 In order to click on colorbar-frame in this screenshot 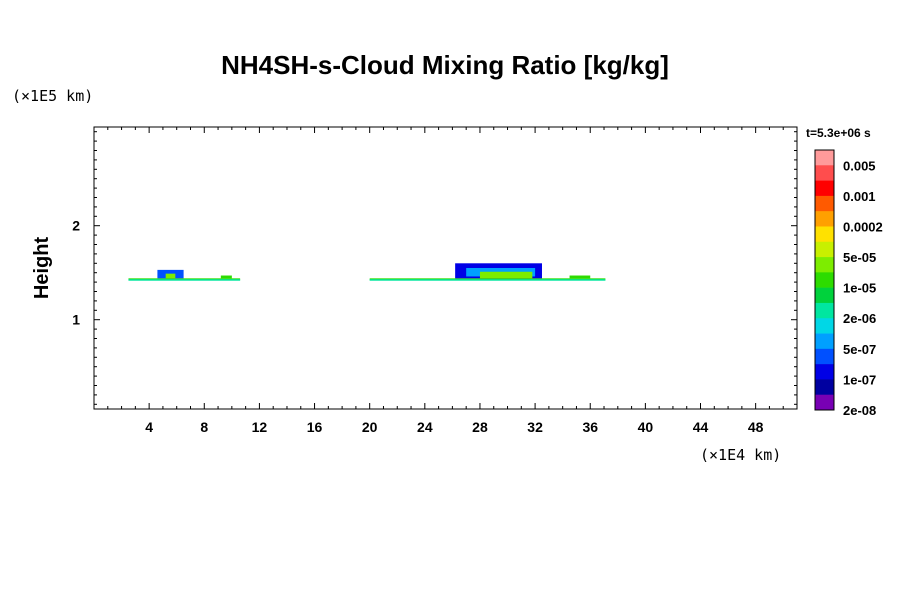, I will do `click(824, 280)`.